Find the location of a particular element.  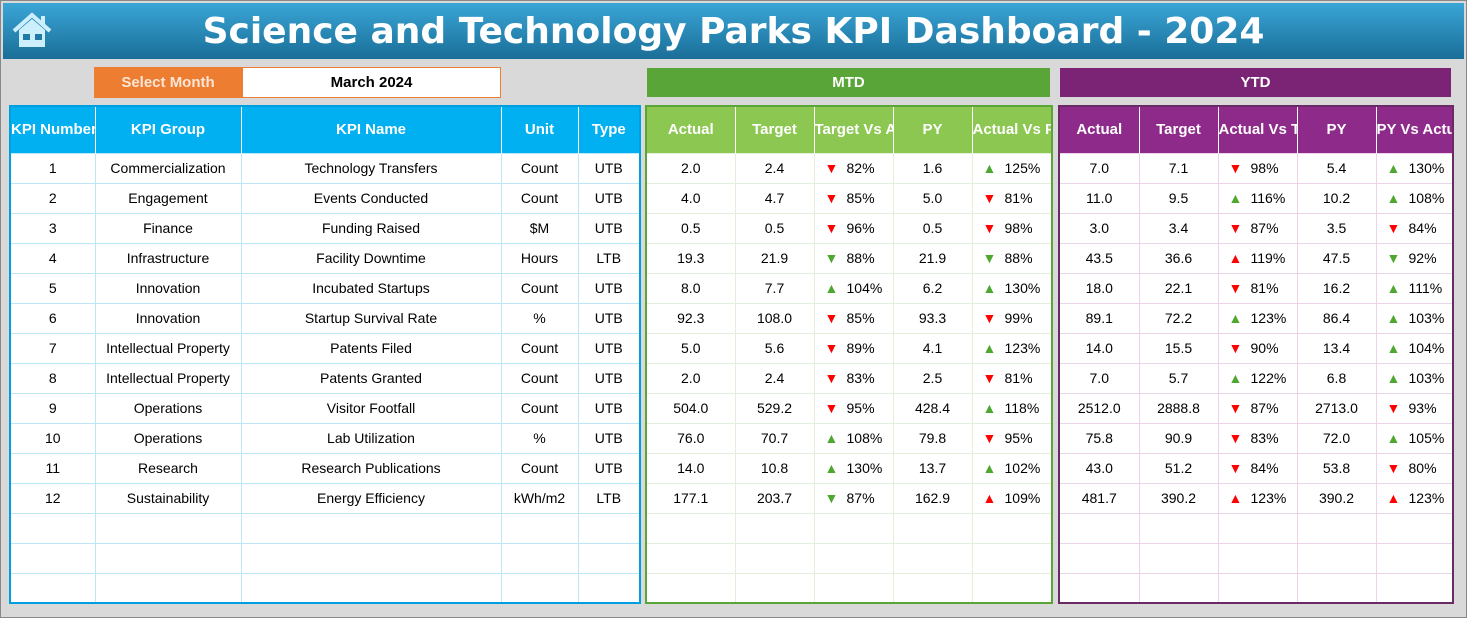

variance-percent: 130% is located at coordinates (864, 468).